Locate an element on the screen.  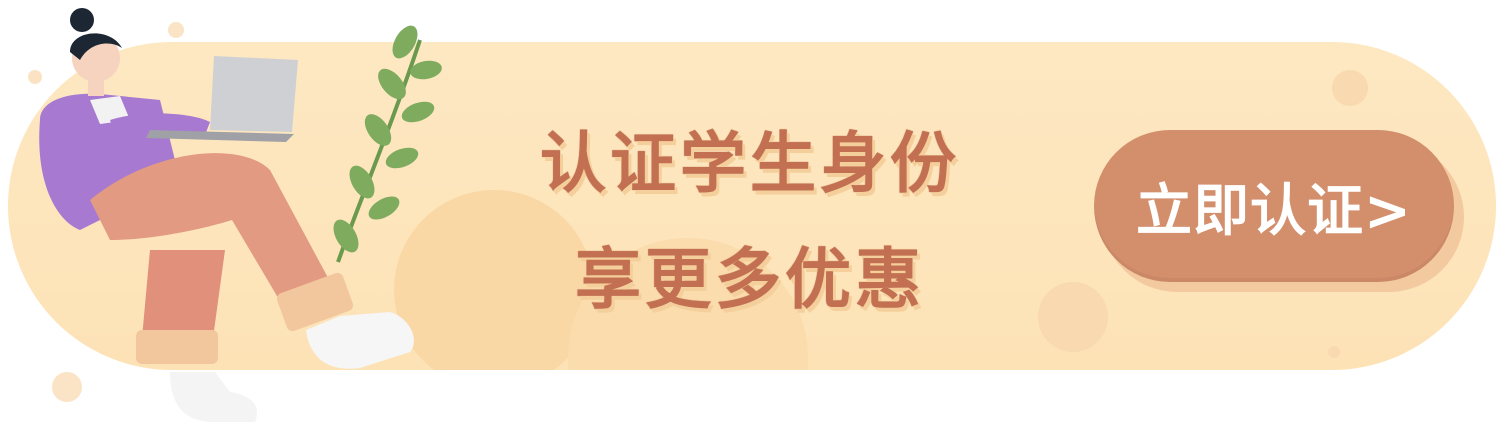
leaf-branch-icon is located at coordinates (387, 144).